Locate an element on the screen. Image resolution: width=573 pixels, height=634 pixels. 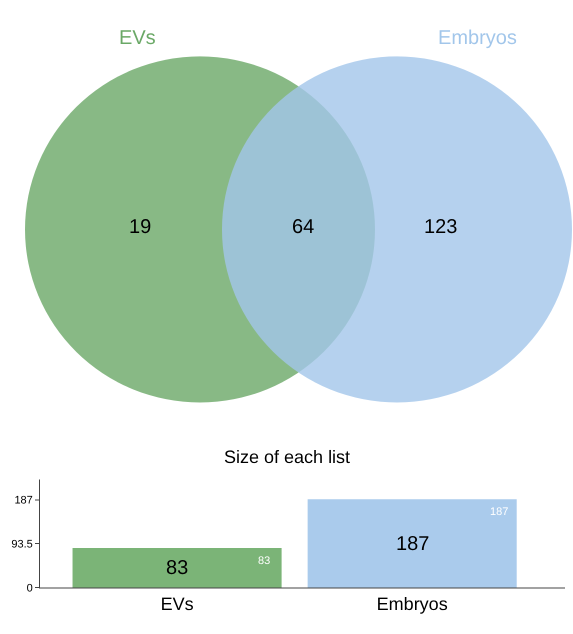
data-label: 83 is located at coordinates (264, 561).